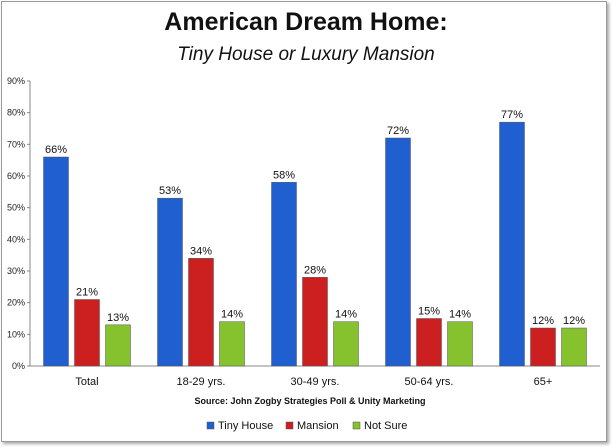 This screenshot has width=612, height=447. I want to click on category-label: 18-29 yrs., so click(201, 382).